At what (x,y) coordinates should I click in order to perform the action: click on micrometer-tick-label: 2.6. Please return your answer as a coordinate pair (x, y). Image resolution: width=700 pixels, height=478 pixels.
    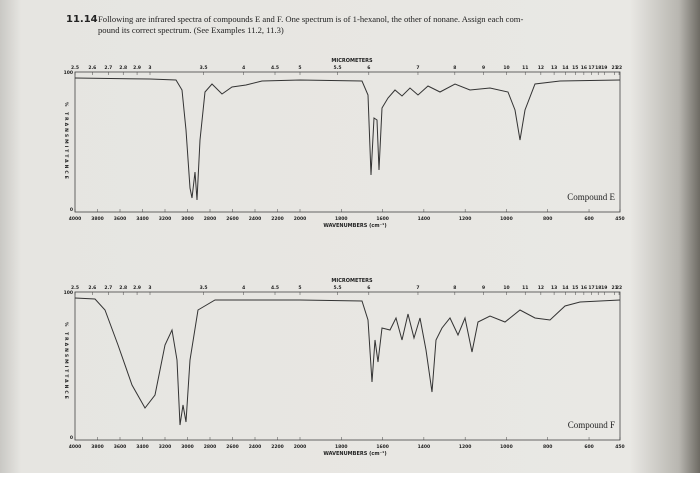
    Looking at the image, I should click on (92, 288).